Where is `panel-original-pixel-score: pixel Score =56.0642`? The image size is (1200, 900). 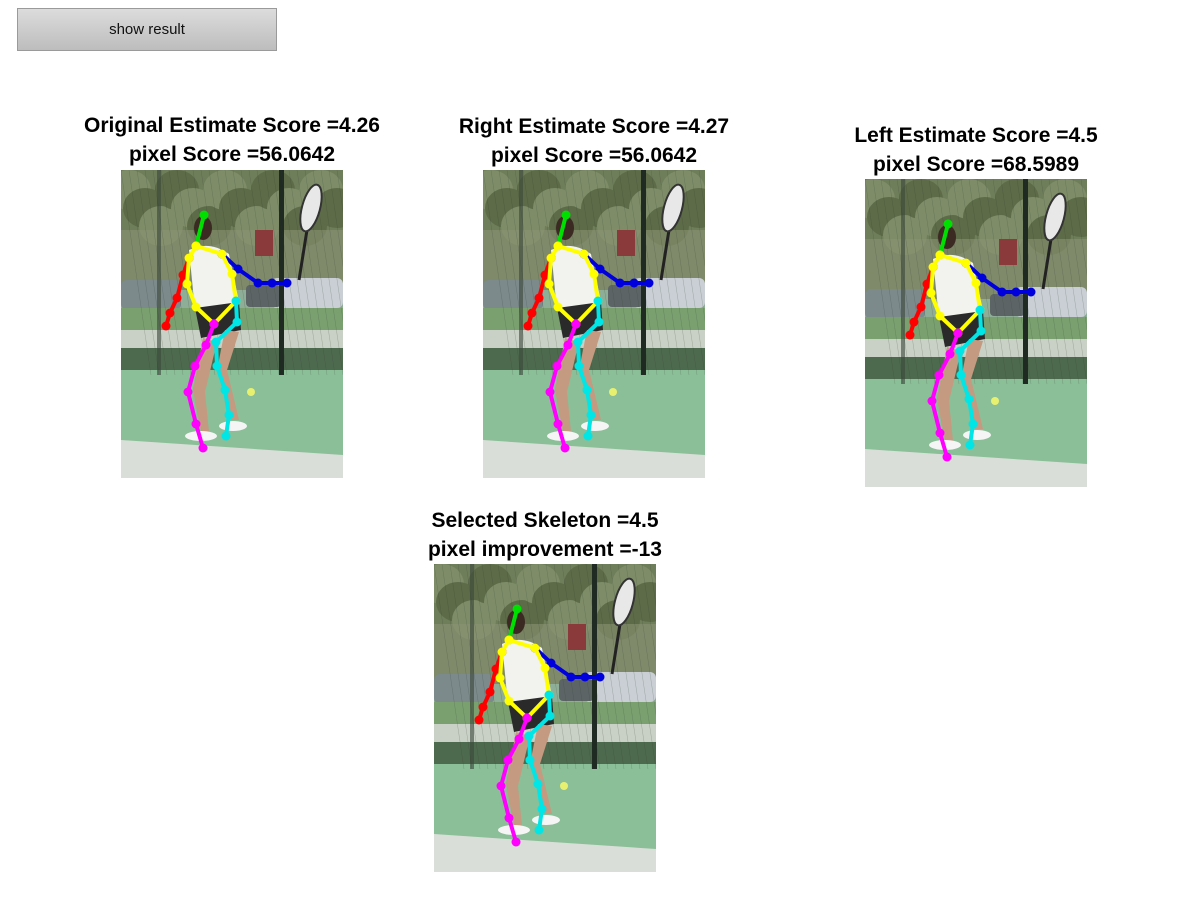
panel-original-pixel-score: pixel Score =56.0642 is located at coordinates (232, 154).